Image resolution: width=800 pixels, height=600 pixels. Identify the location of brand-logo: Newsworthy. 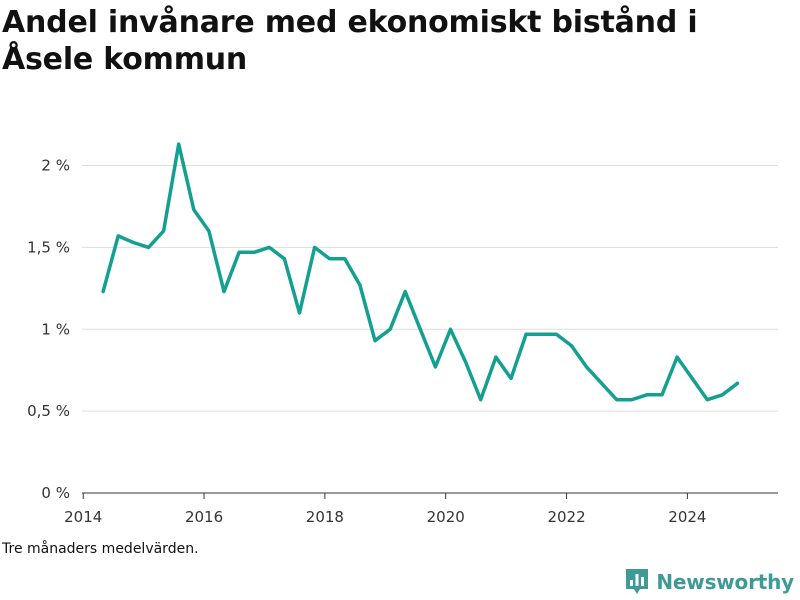
(709, 582).